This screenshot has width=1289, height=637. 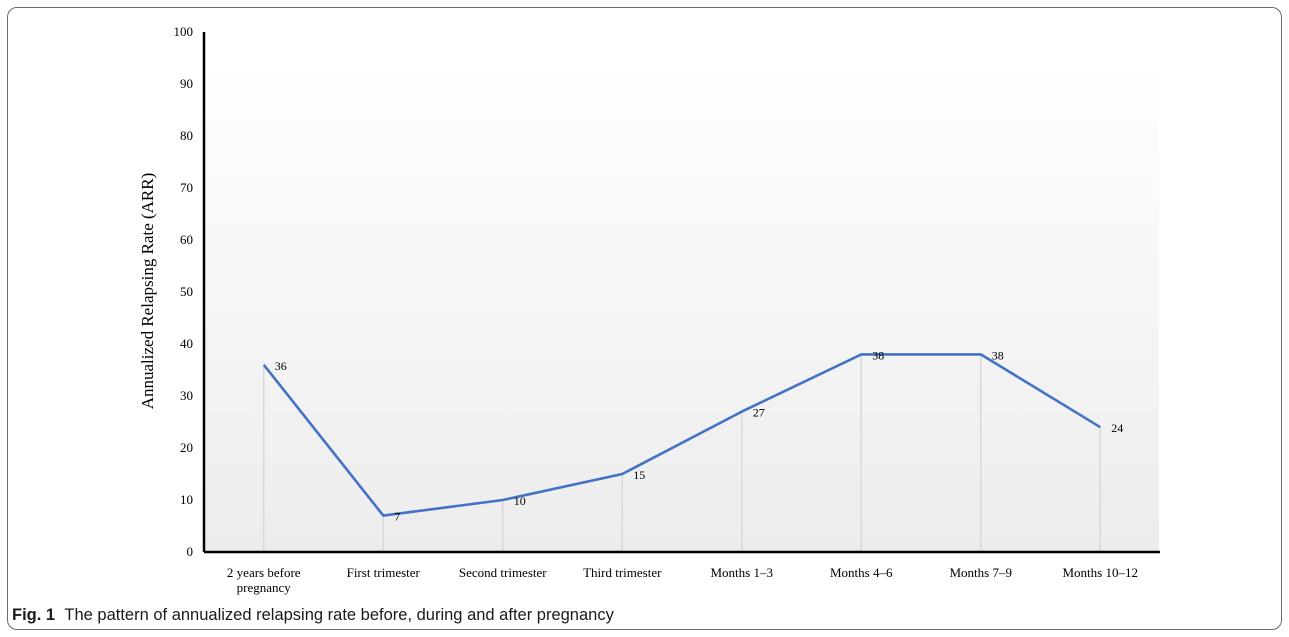 I want to click on x-category-label: Months 10–12, so click(x=1100, y=572).